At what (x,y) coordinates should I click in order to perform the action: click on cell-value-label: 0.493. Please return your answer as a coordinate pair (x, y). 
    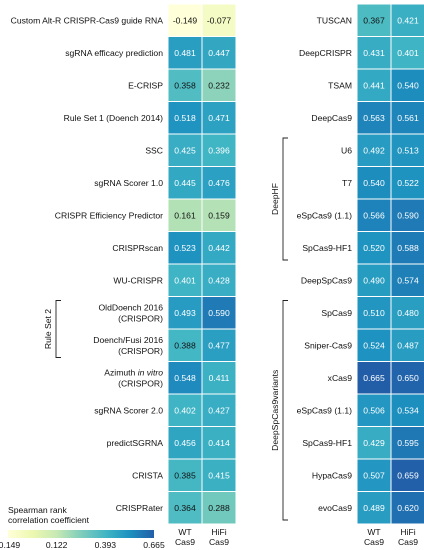
    Looking at the image, I should click on (185, 313).